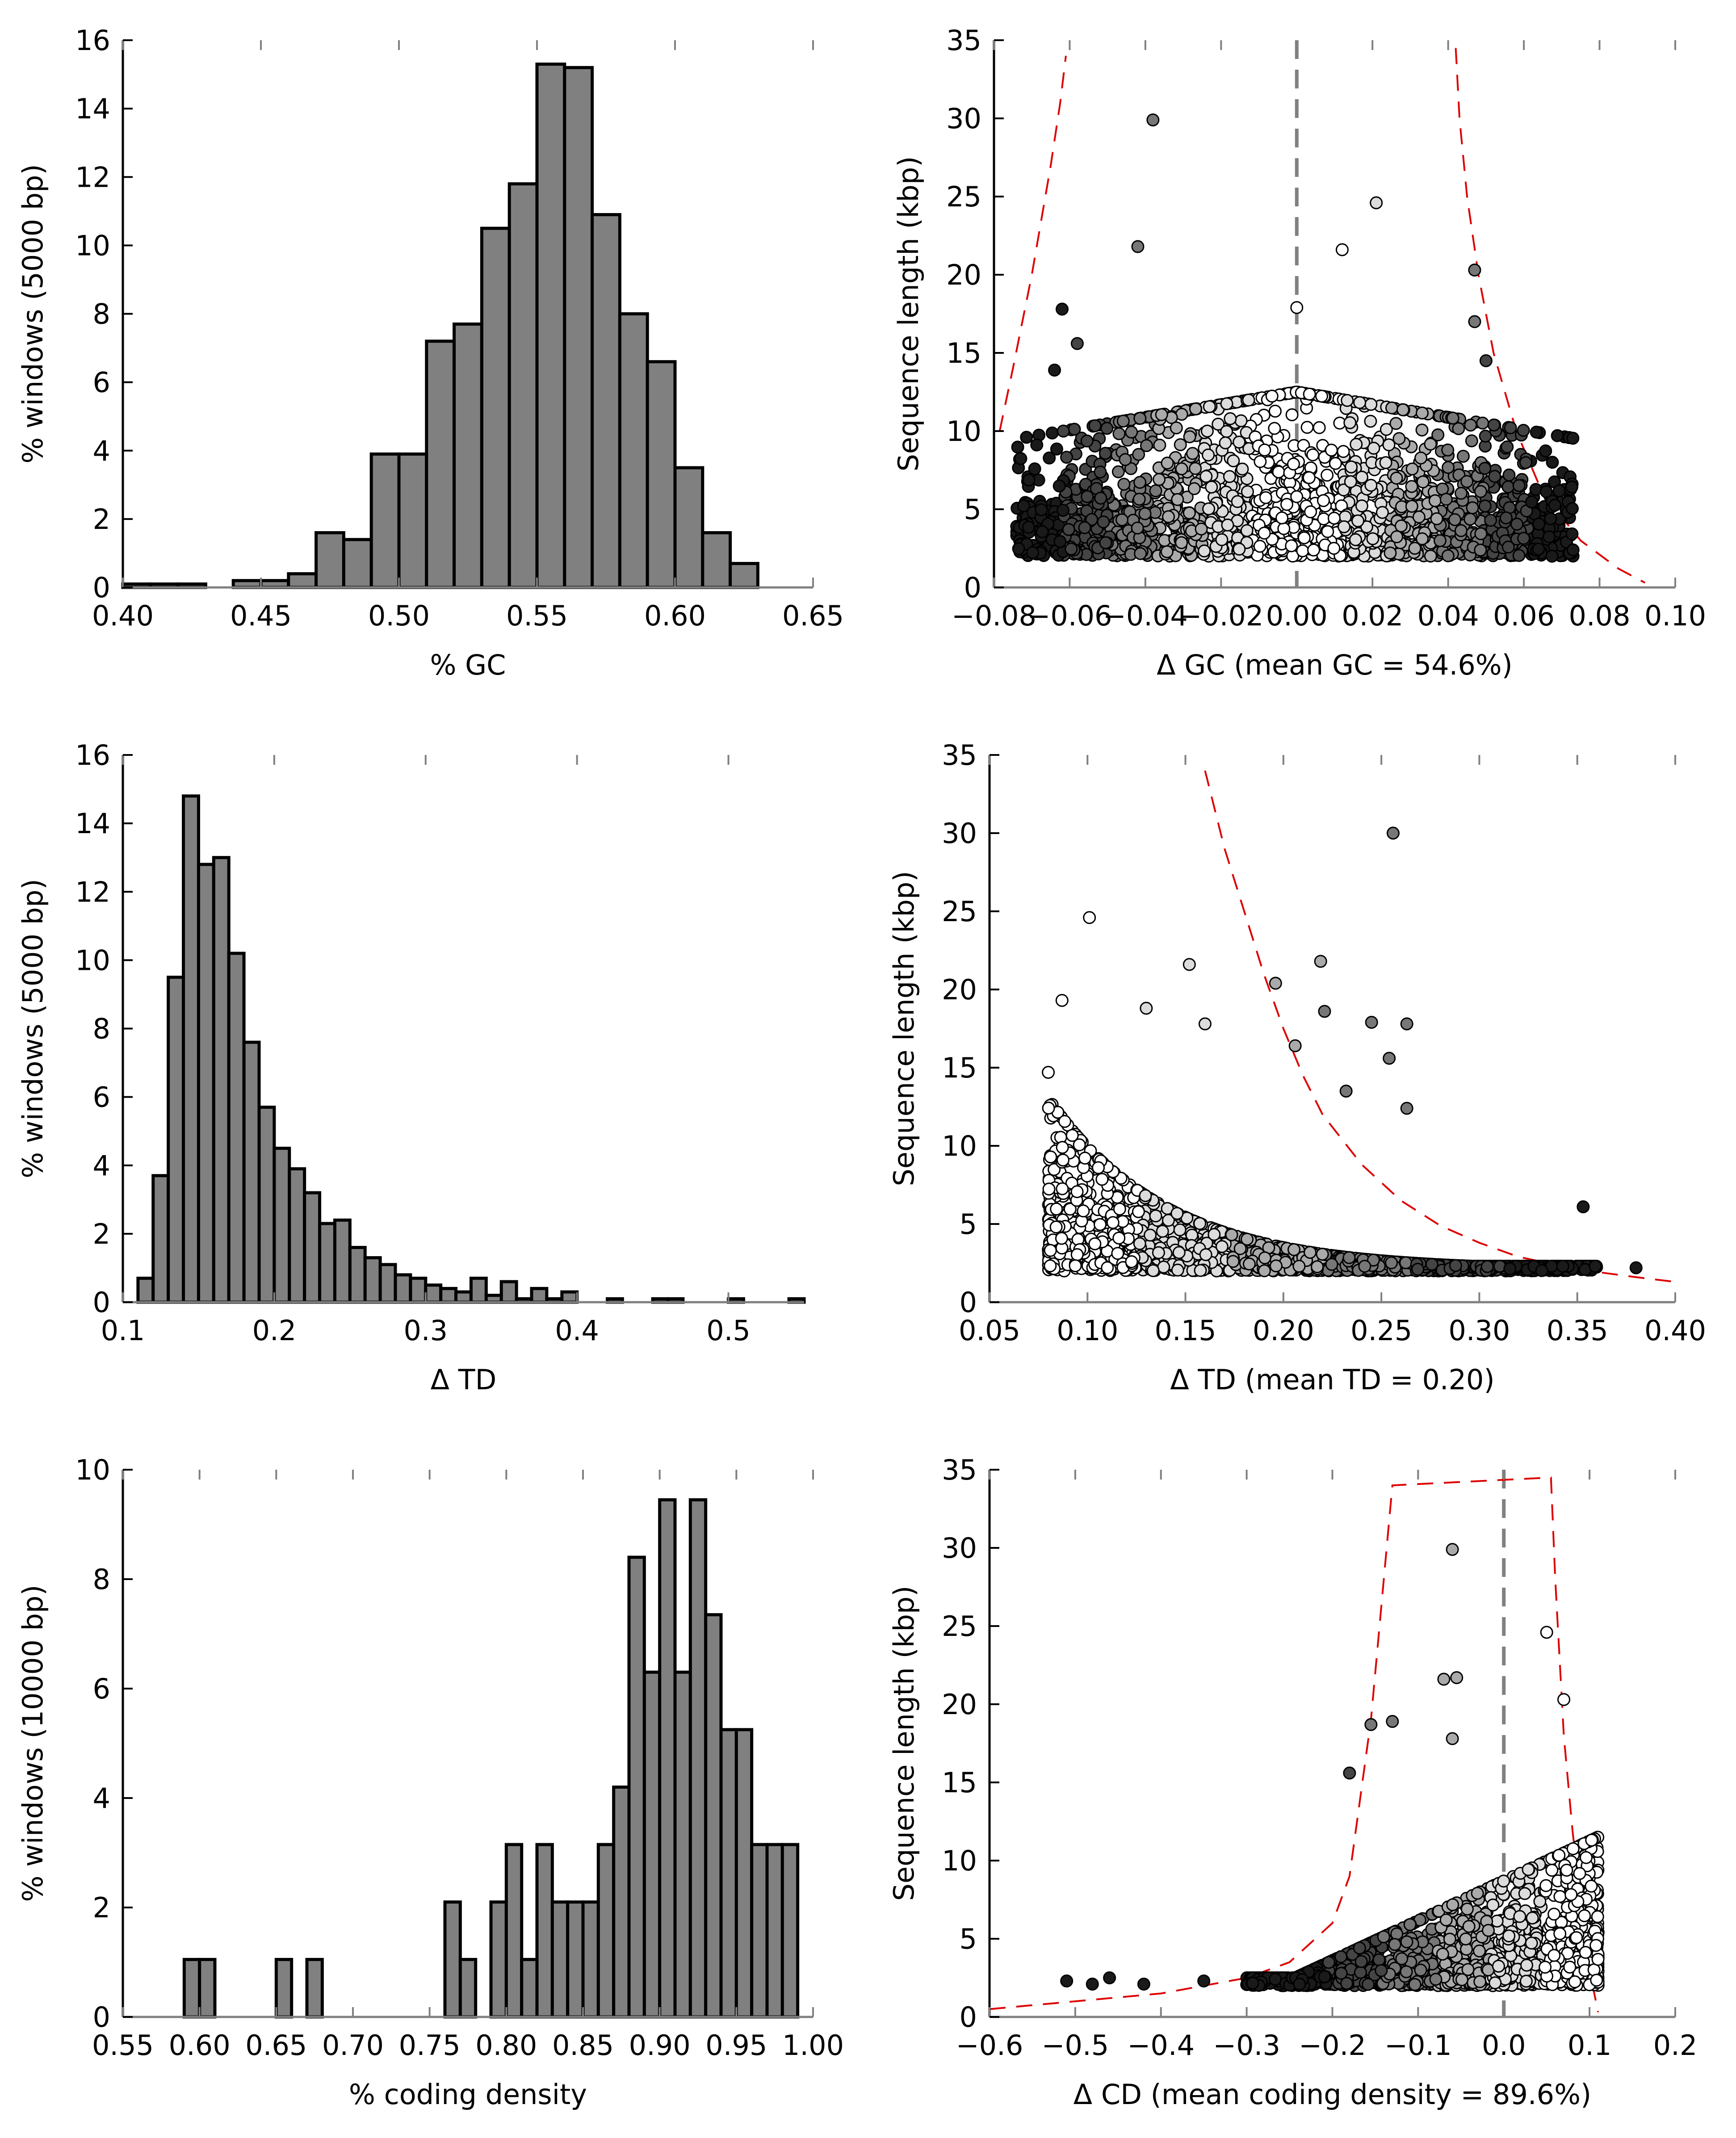  What do you see at coordinates (1087, 1331) in the screenshot?
I see `x-tick-label: 0.10` at bounding box center [1087, 1331].